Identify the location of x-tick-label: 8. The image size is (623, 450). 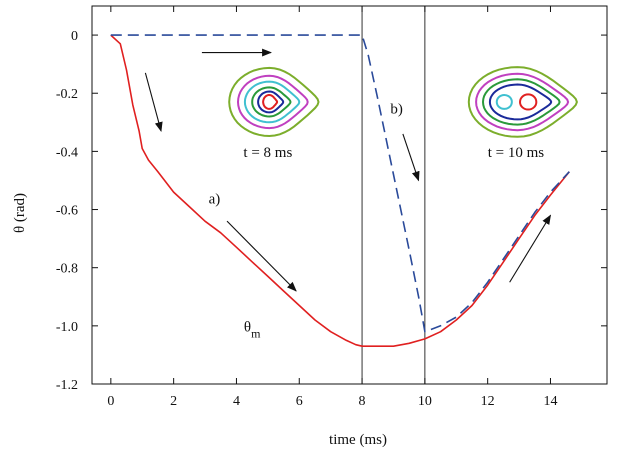
(362, 401).